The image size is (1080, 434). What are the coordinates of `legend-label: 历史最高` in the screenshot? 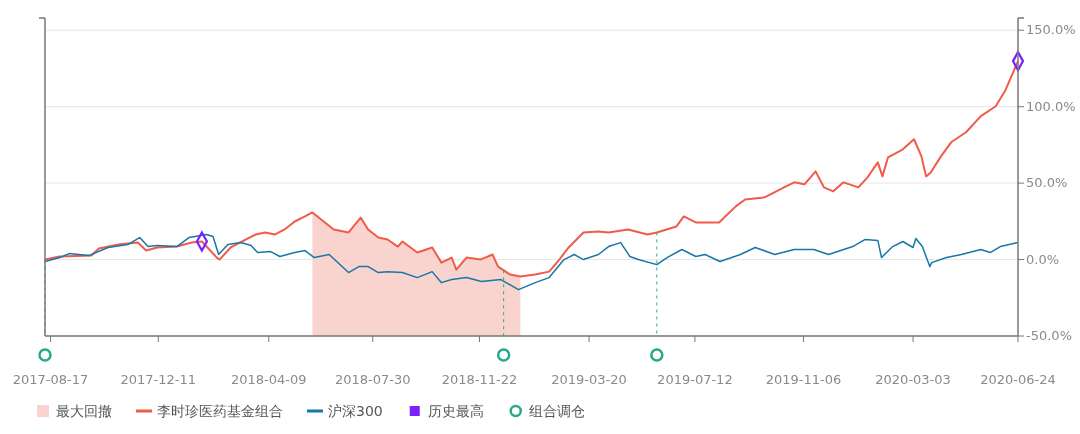 It's located at (455, 411).